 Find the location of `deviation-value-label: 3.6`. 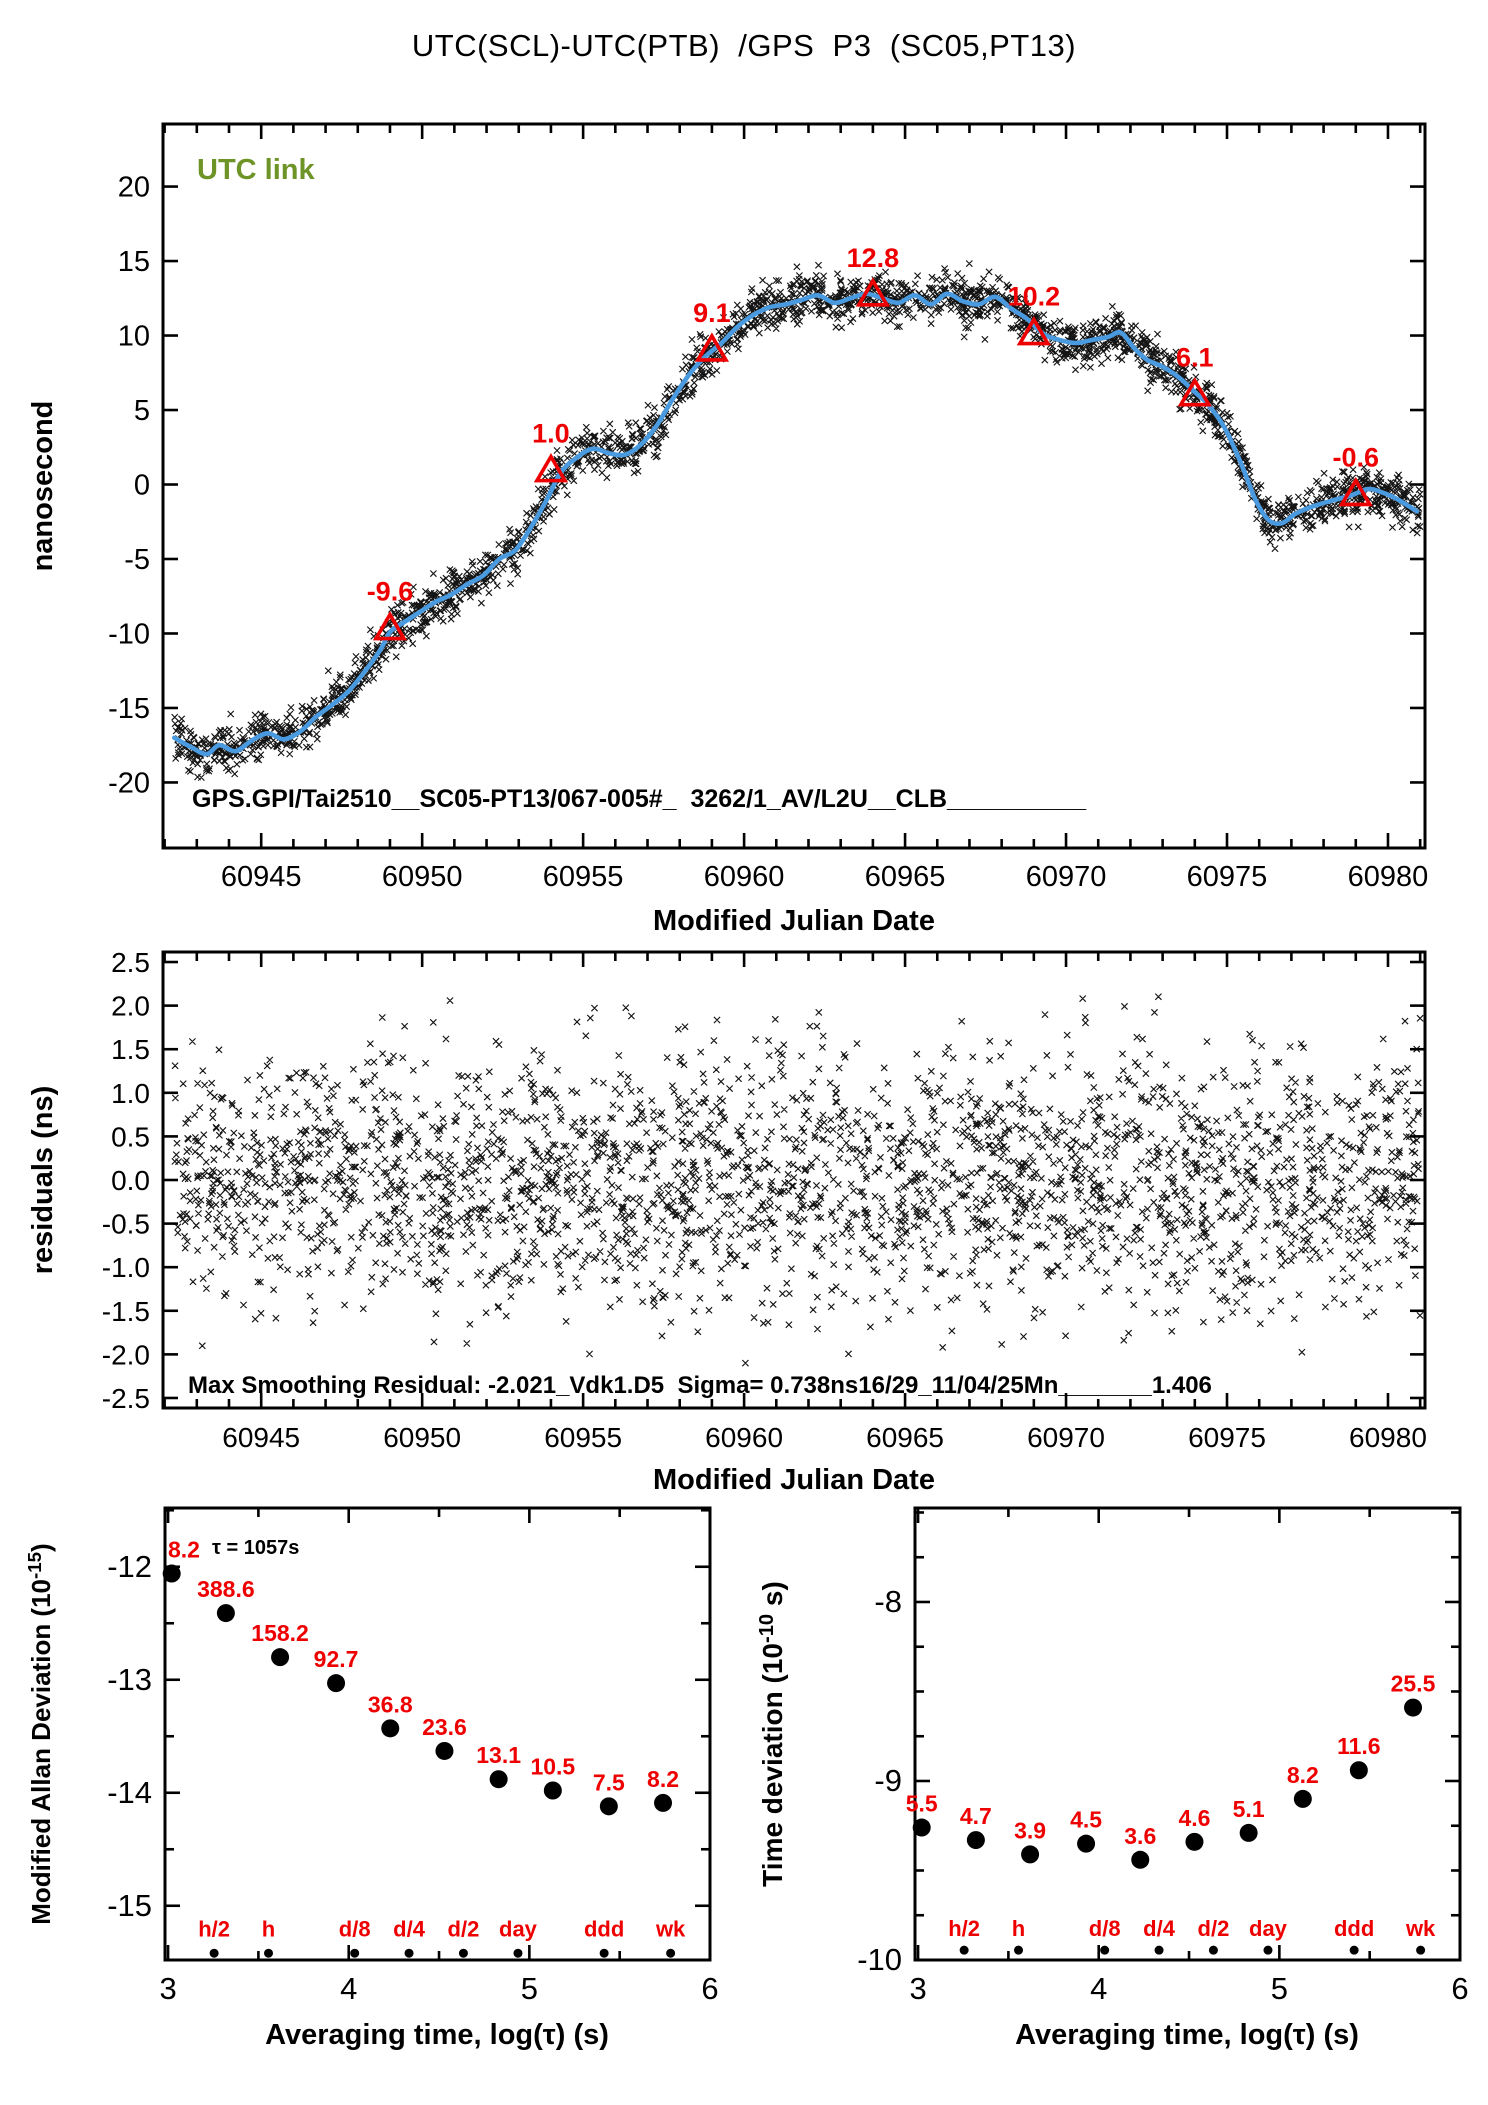

deviation-value-label: 3.6 is located at coordinates (1140, 1836).